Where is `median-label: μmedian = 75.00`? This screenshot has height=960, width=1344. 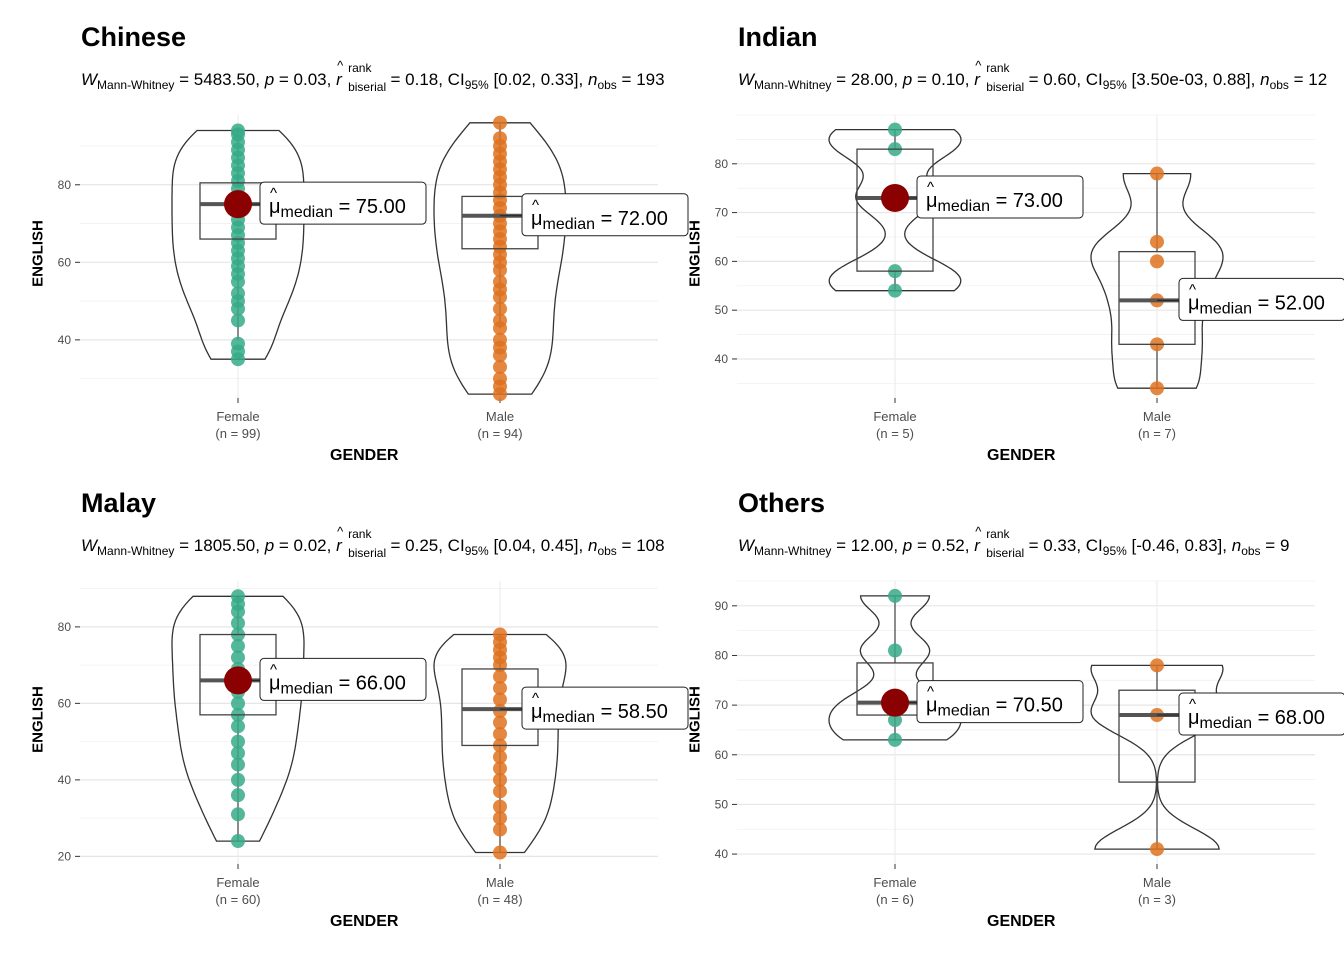
median-label: μmedian = 75.00 is located at coordinates (337, 208).